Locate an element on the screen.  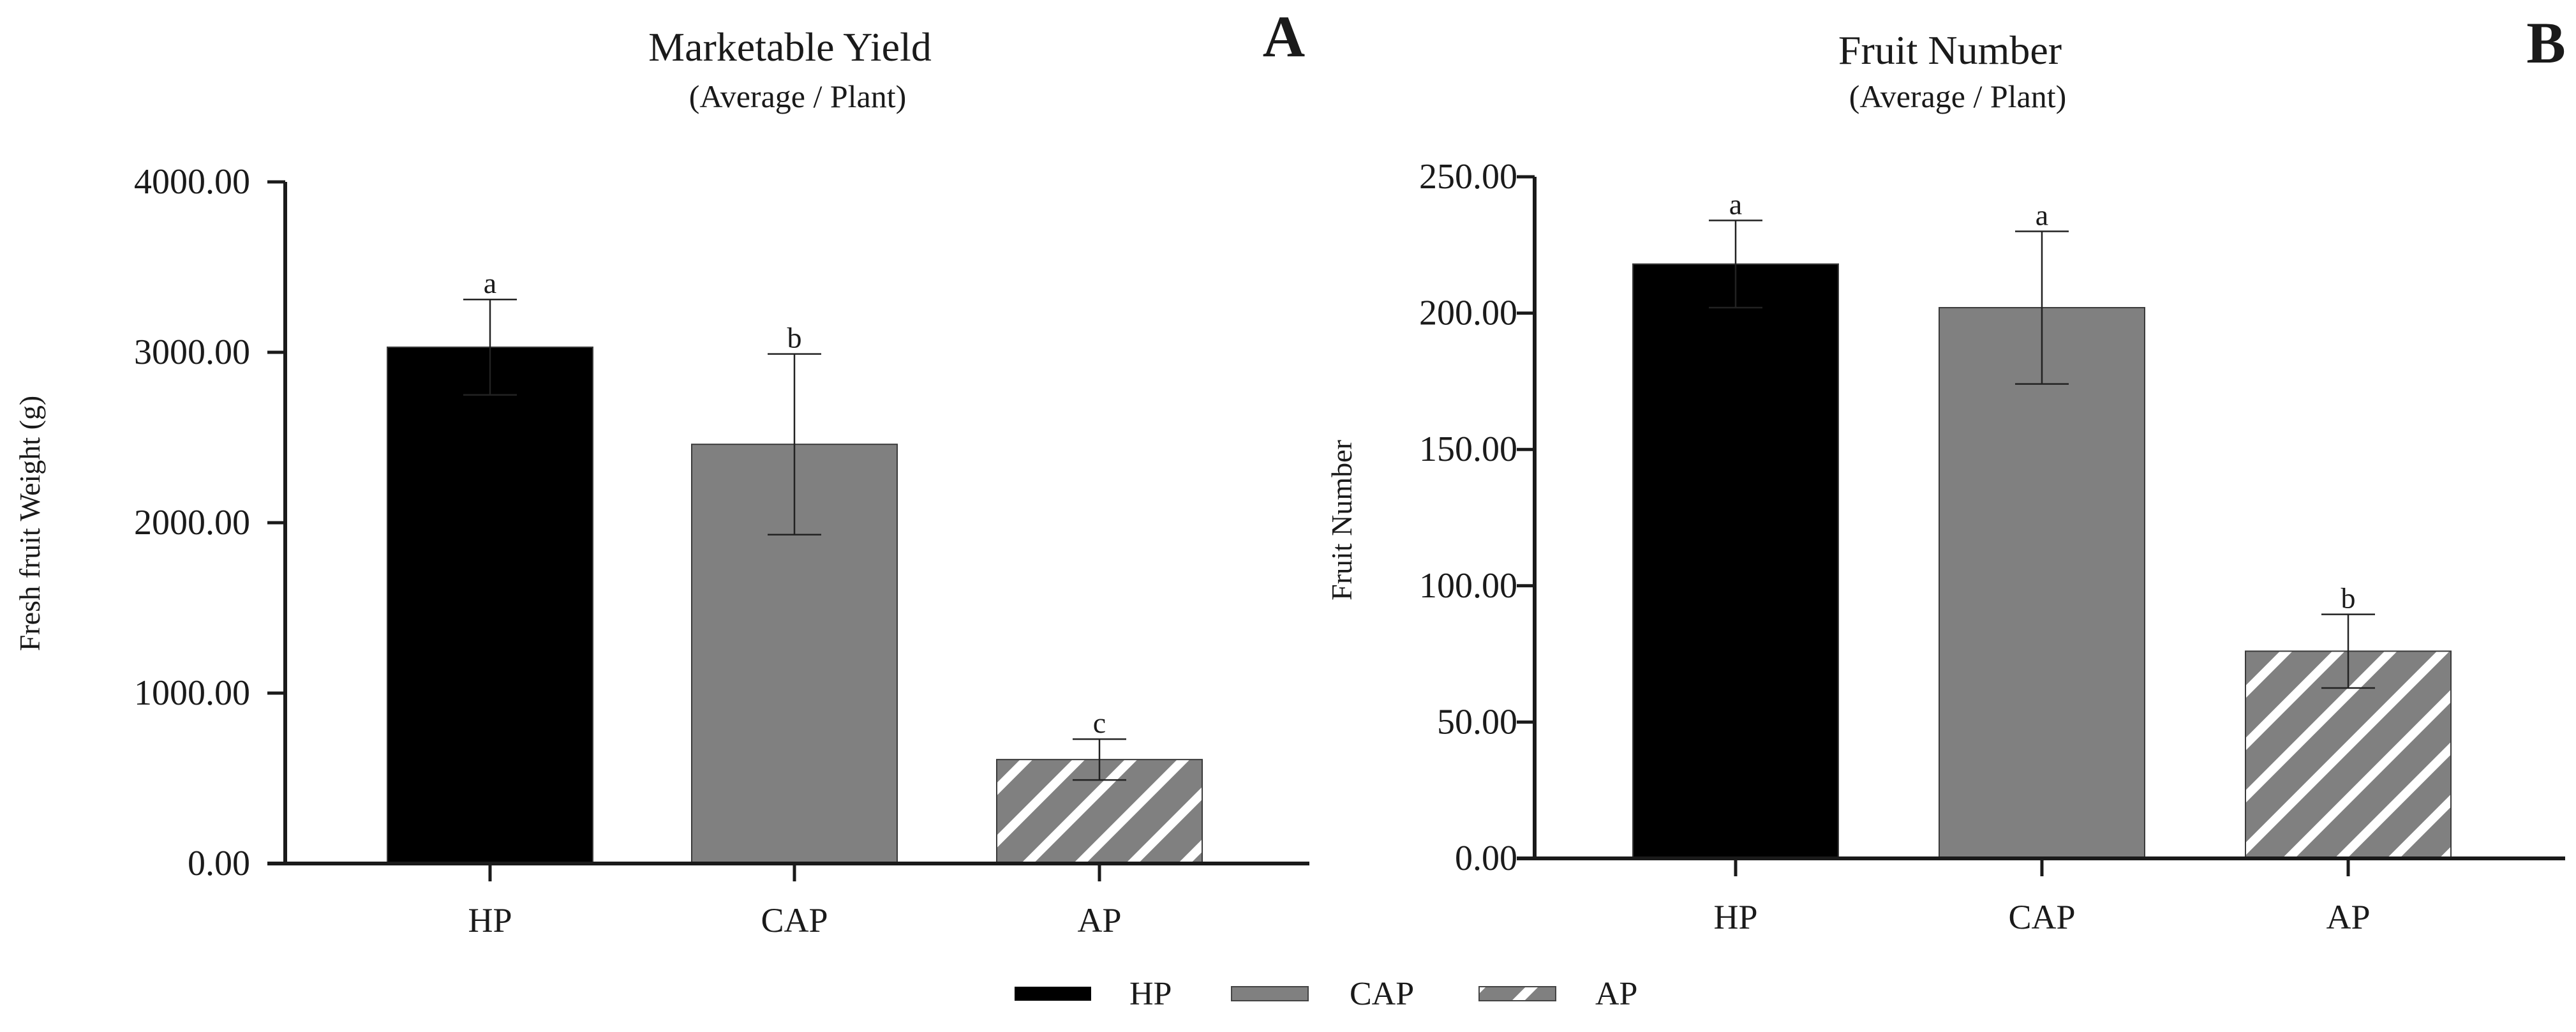
chart-title-a: Marketable Yield is located at coordinates (790, 47).